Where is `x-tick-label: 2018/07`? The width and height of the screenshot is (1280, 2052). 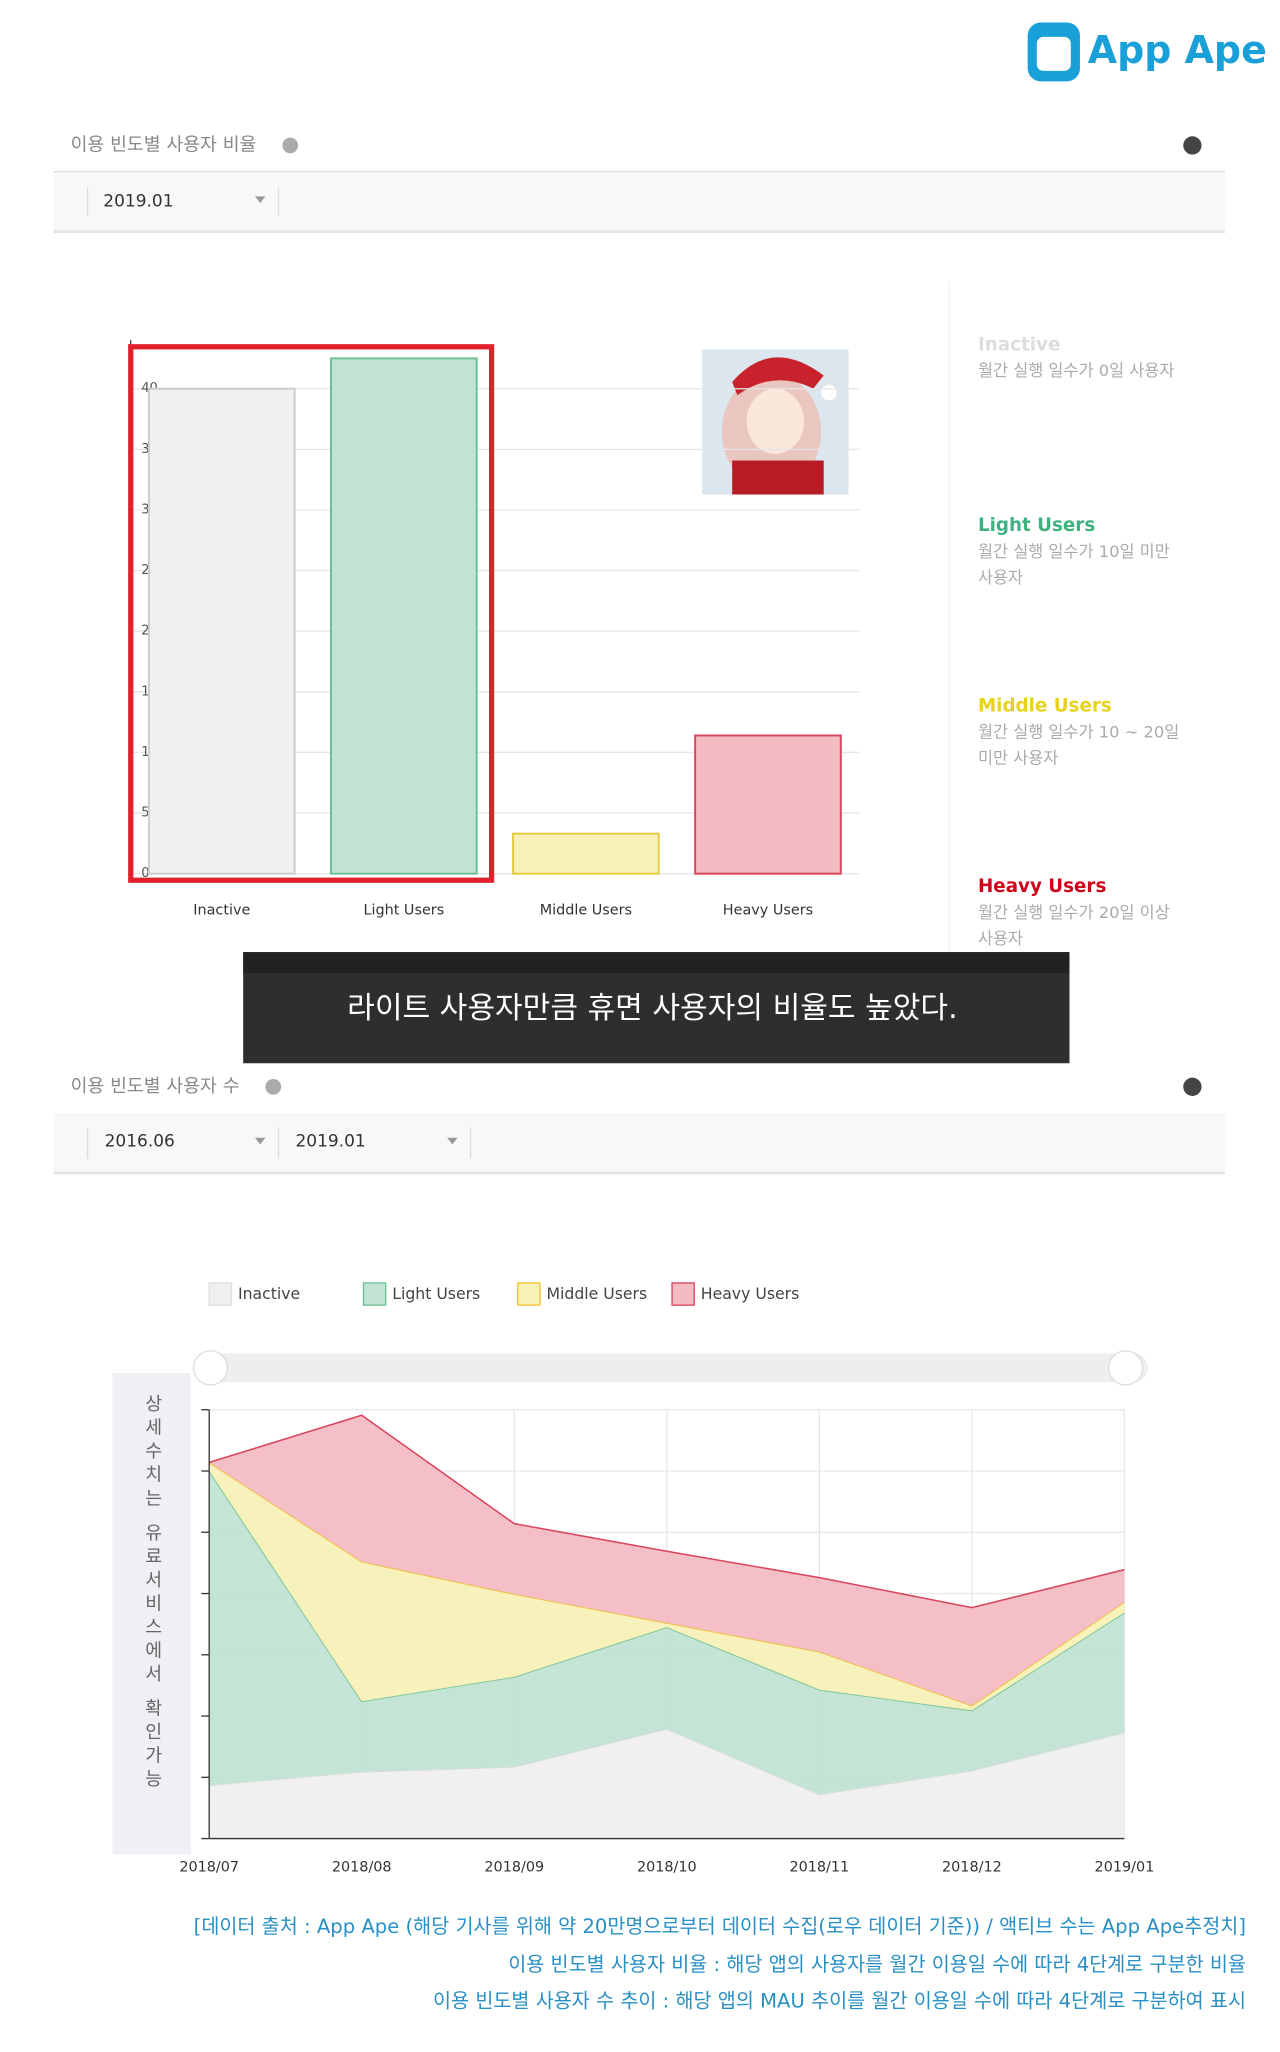 x-tick-label: 2018/07 is located at coordinates (209, 1867).